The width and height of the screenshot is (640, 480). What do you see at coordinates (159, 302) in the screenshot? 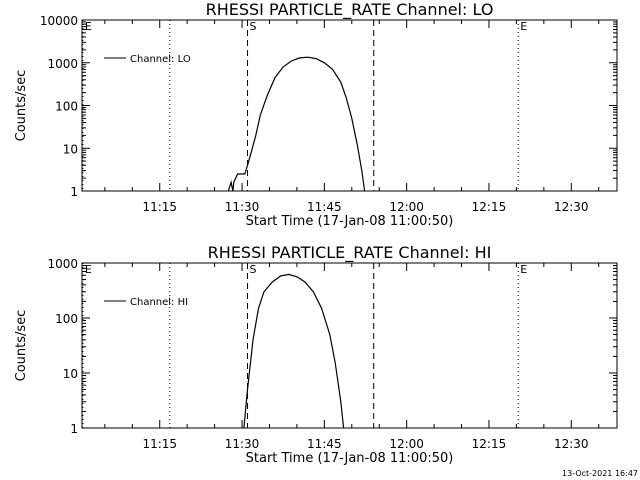
I see `legend-entry: Channel: HI` at bounding box center [159, 302].